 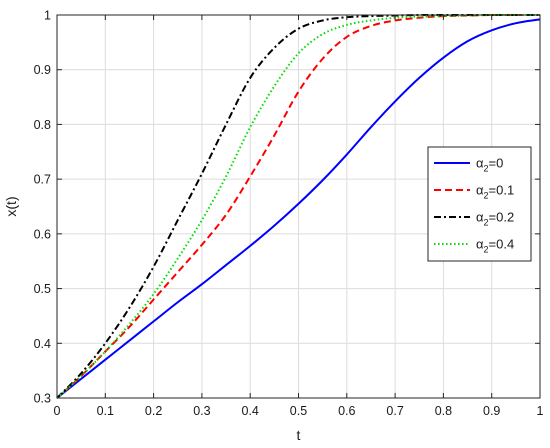 I want to click on legend-label-1: α2=0.1, so click(x=495, y=192).